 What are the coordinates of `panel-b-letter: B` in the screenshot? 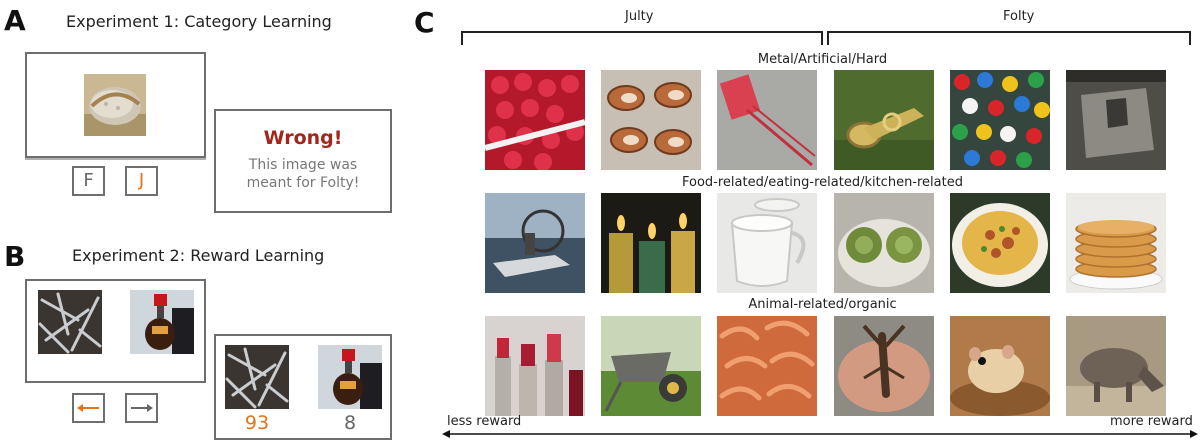 It's located at (15, 256).